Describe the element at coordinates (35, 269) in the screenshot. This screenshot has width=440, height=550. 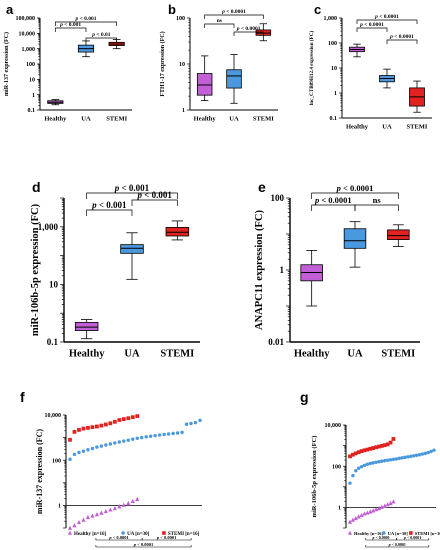
I see `y-axis-label: miR-106b-5p expression (FC)` at that location.